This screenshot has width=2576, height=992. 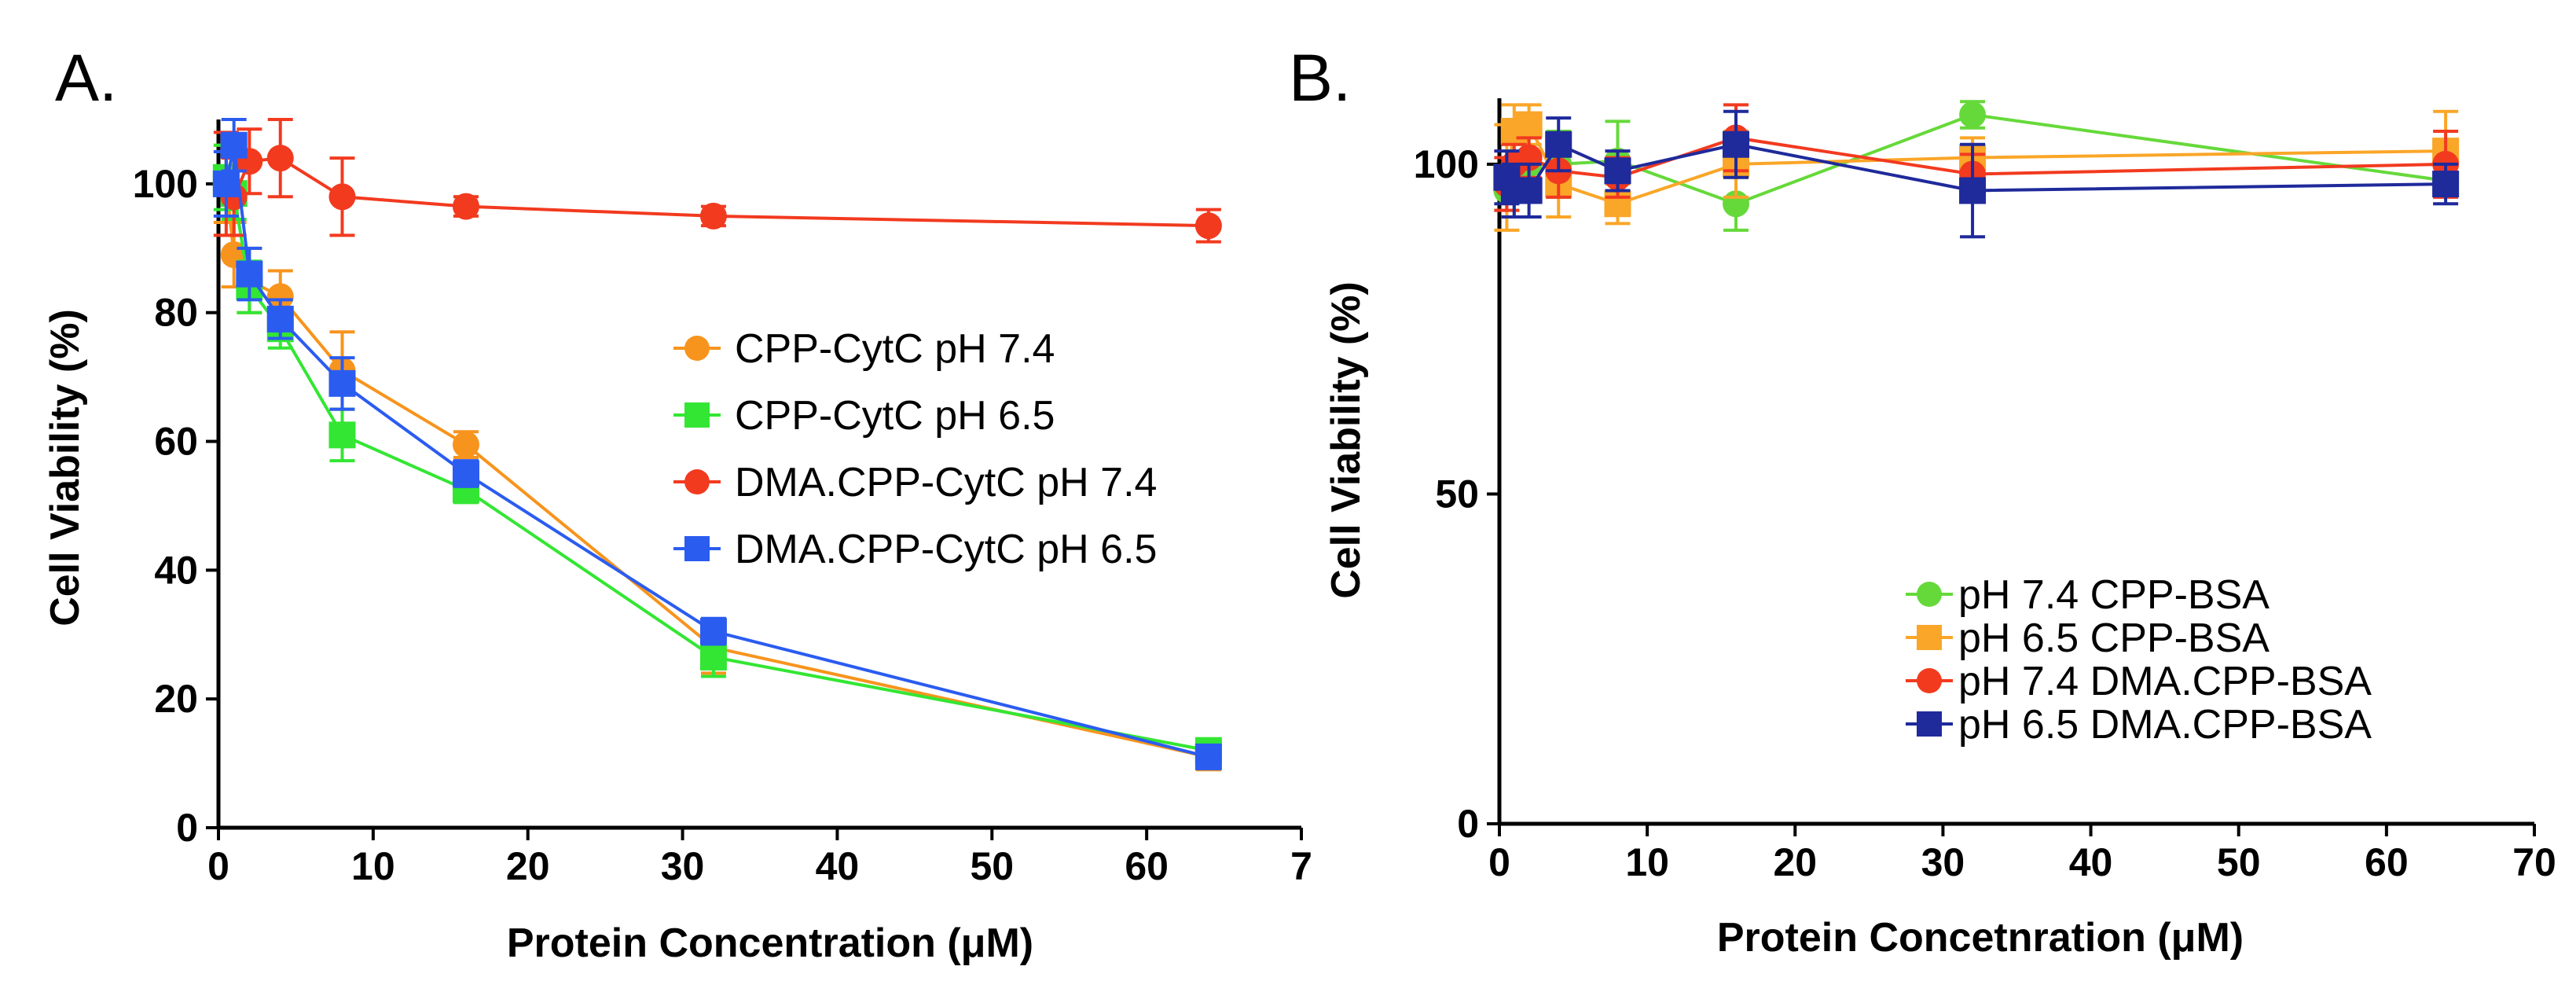 I want to click on panel-b-legend-entry: pH 7.4 DMA.CPP-BSA, so click(x=2139, y=681).